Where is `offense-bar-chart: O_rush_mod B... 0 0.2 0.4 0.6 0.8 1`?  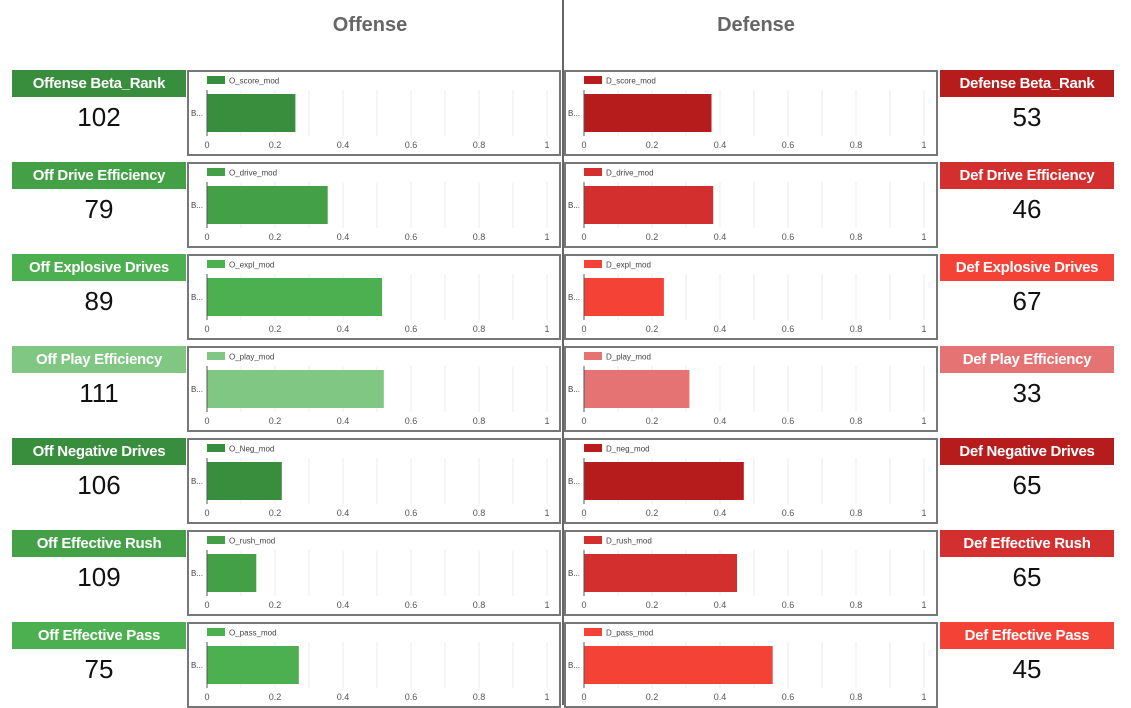 offense-bar-chart: O_rush_mod B... 0 0.2 0.4 0.6 0.8 1 is located at coordinates (374, 573).